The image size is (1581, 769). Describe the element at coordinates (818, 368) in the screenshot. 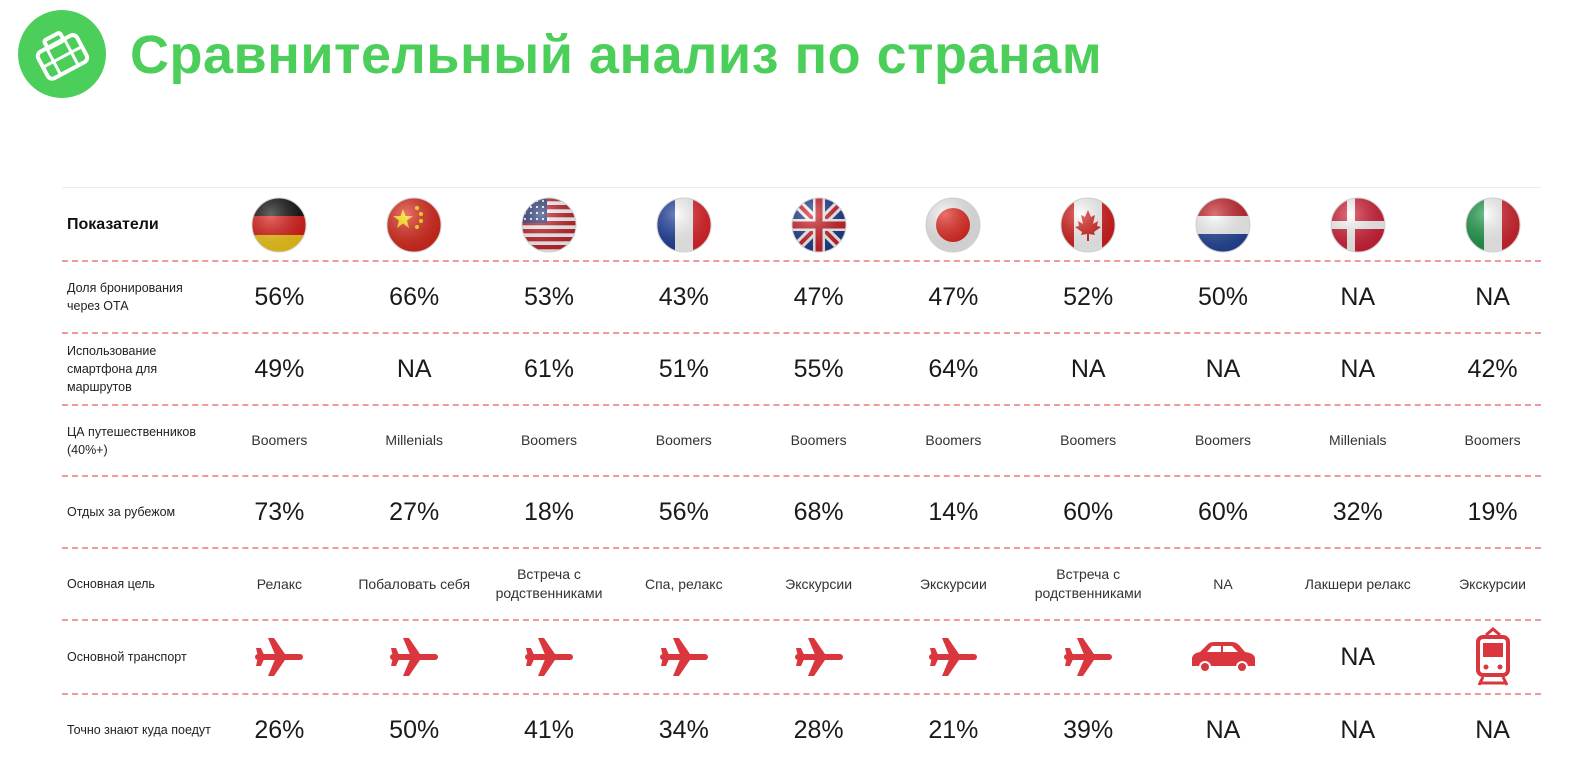

I see `table-cell: 55%` at that location.